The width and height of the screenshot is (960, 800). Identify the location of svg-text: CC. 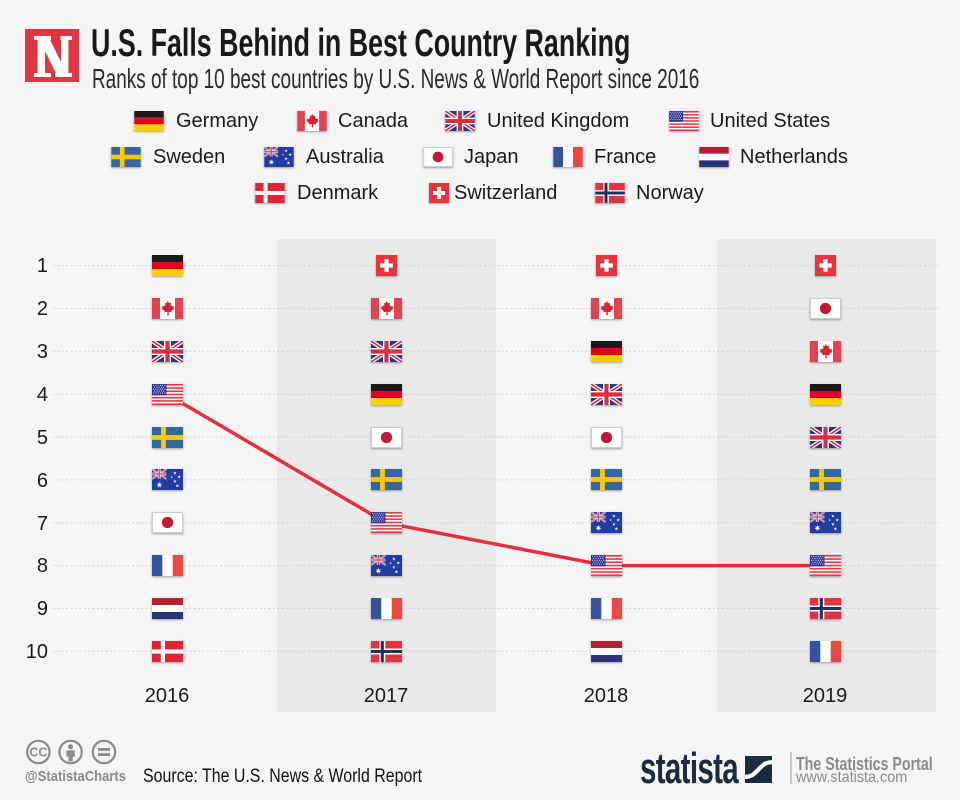
(38, 753).